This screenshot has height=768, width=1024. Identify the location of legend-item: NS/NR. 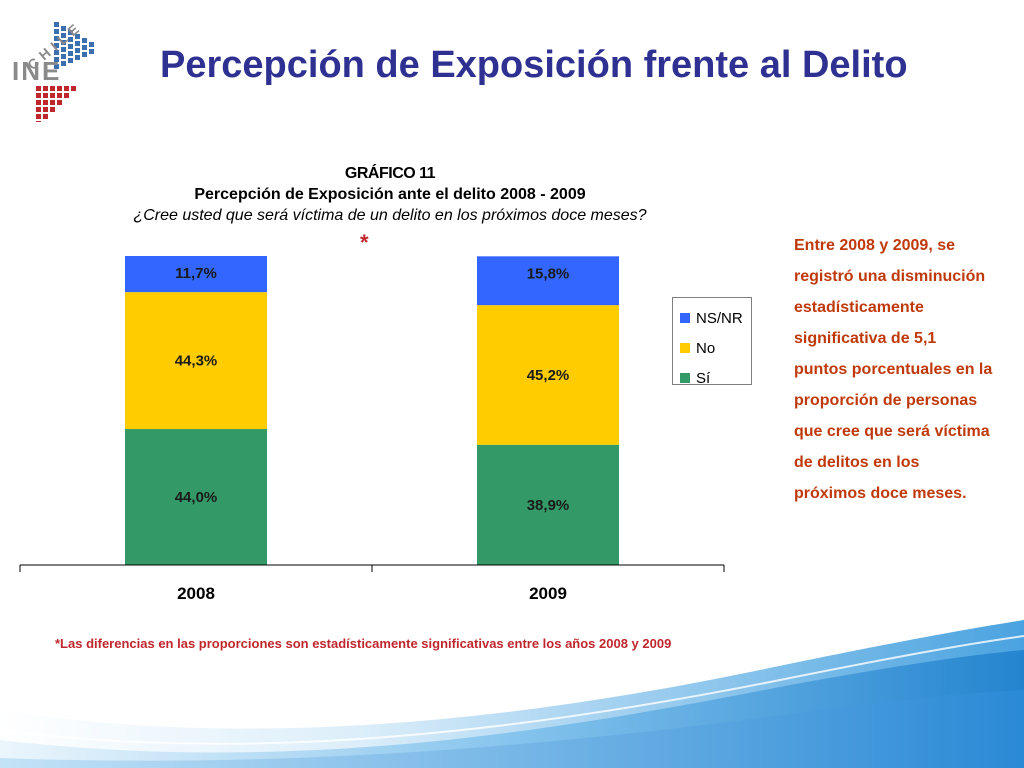
(715, 318).